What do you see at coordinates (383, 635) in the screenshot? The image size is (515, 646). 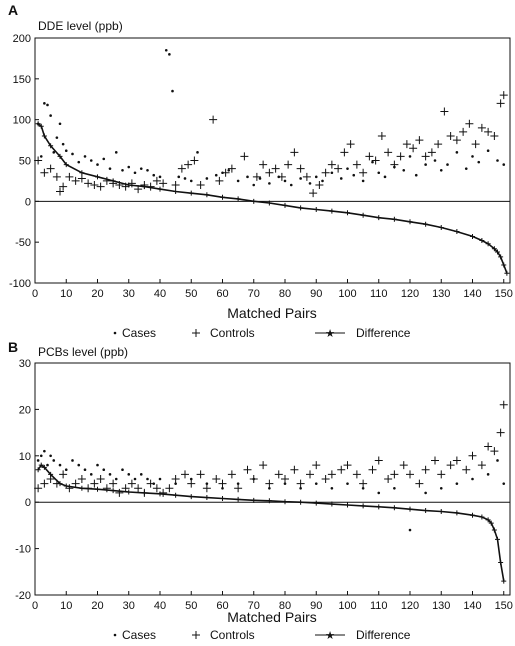 I see `legend-bottom-difference-label: Difference` at bounding box center [383, 635].